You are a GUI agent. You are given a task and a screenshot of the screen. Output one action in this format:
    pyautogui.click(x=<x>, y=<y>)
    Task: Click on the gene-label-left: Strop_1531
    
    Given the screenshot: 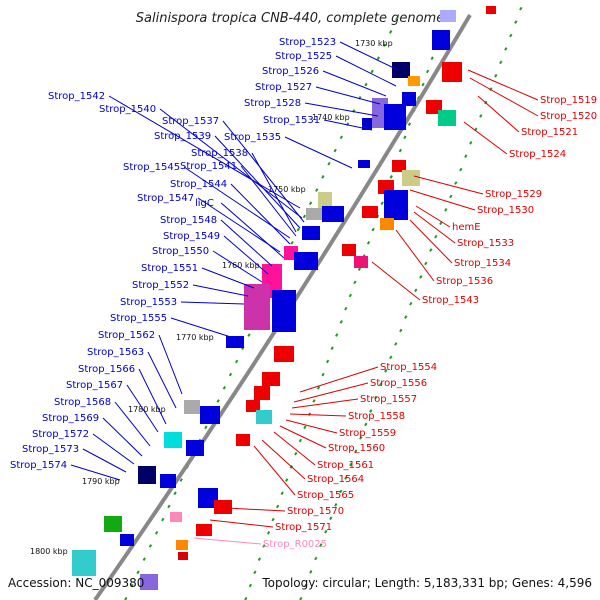 What is the action you would take?
    pyautogui.click(x=291, y=120)
    